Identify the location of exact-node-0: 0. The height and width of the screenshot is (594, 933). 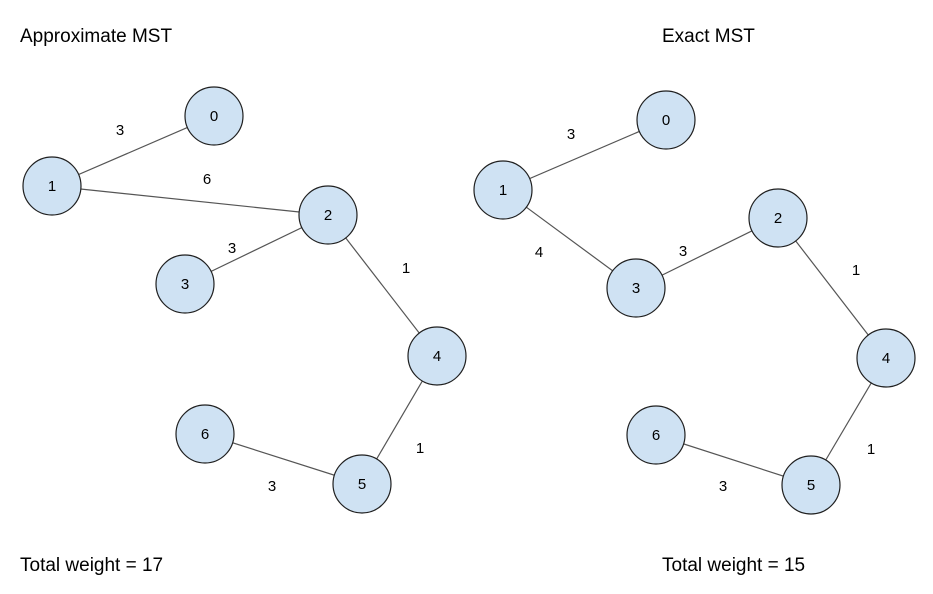
(666, 120).